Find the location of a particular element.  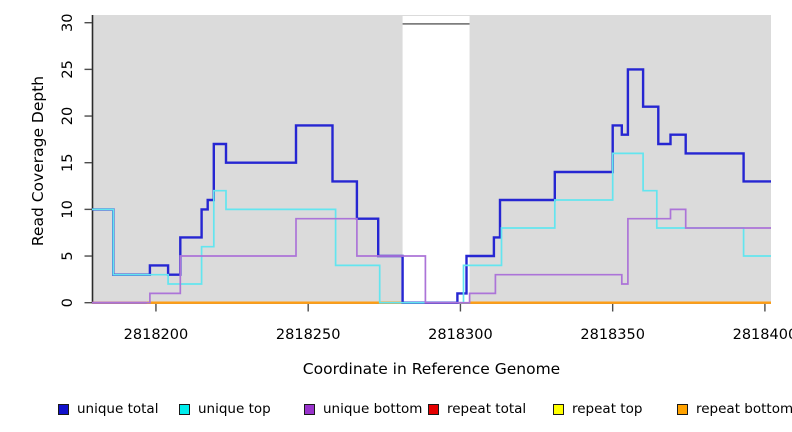

legend-swatch-repeat-total is located at coordinates (433, 409).